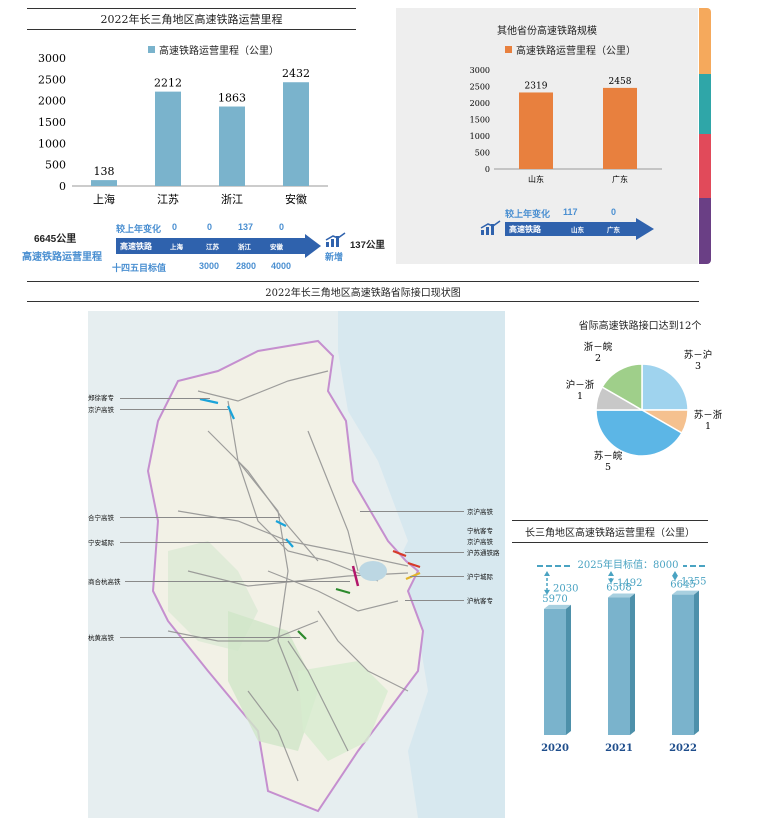 The width and height of the screenshot is (757, 818). What do you see at coordinates (640, 326) in the screenshot?
I see `pie-title: 省际高速铁路接口达到12个` at bounding box center [640, 326].